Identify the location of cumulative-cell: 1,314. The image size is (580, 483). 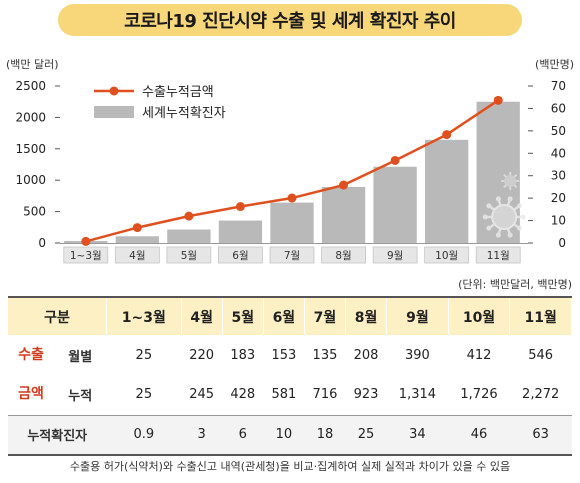
(417, 395).